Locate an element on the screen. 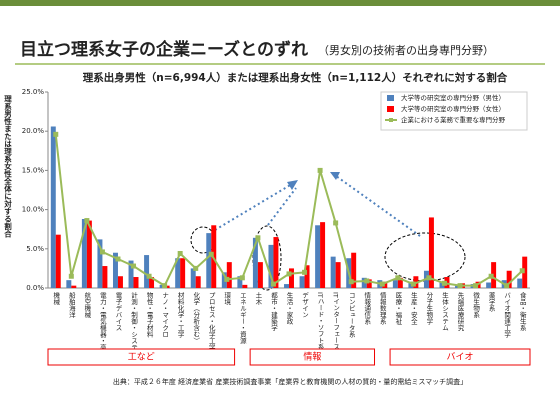 The image size is (560, 420). y-tick-label: 20.0% is located at coordinates (33, 131).